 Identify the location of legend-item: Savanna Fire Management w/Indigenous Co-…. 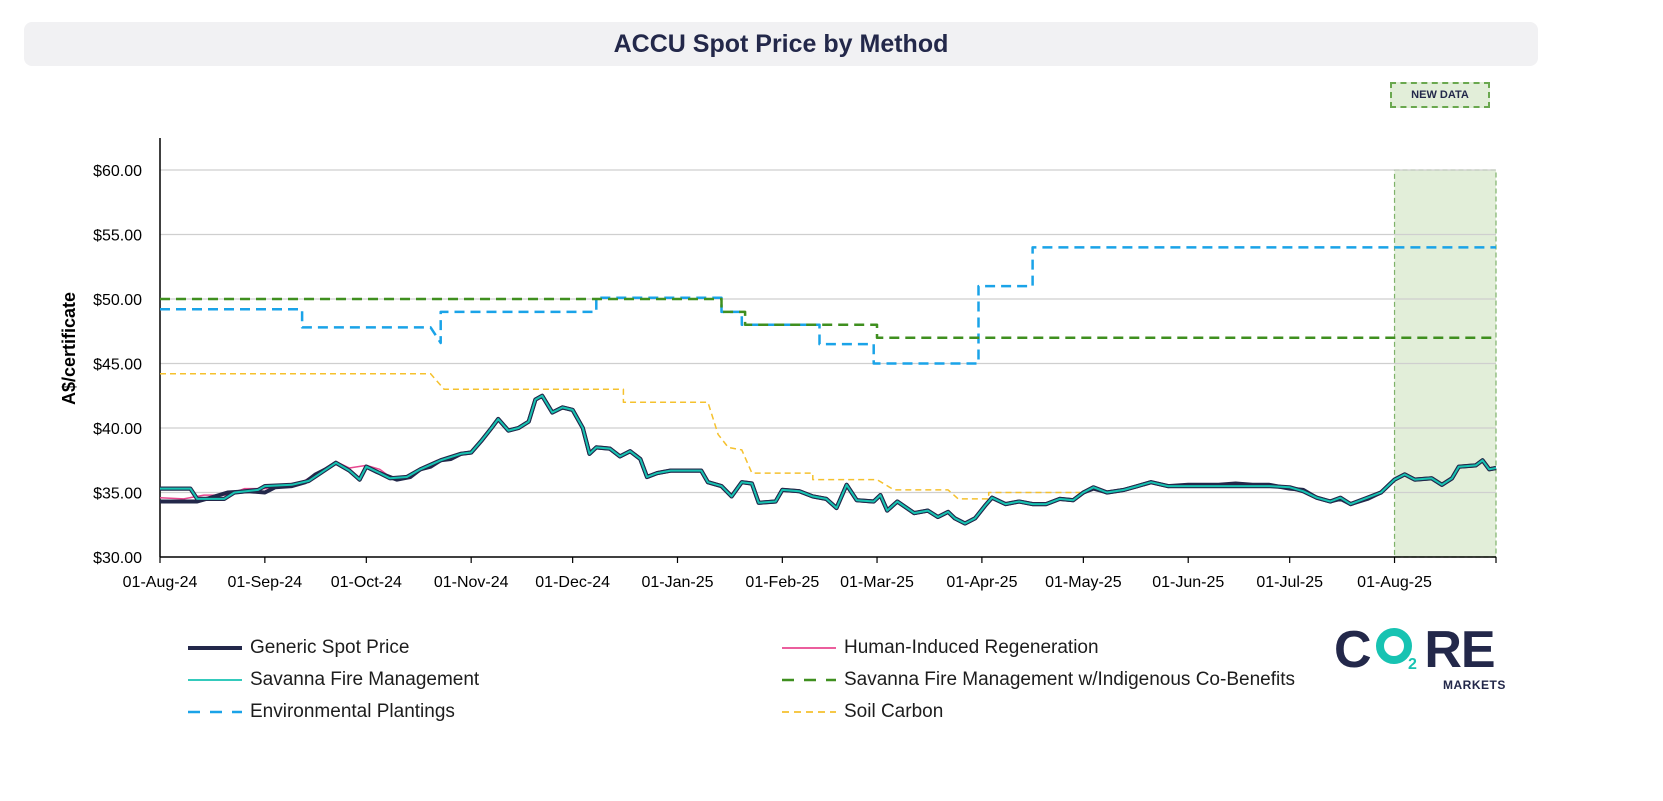
(1037, 680).